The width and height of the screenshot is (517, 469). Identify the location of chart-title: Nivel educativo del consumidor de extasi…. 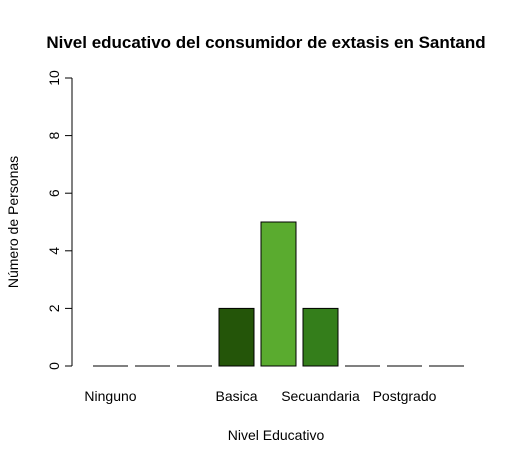
(265, 42).